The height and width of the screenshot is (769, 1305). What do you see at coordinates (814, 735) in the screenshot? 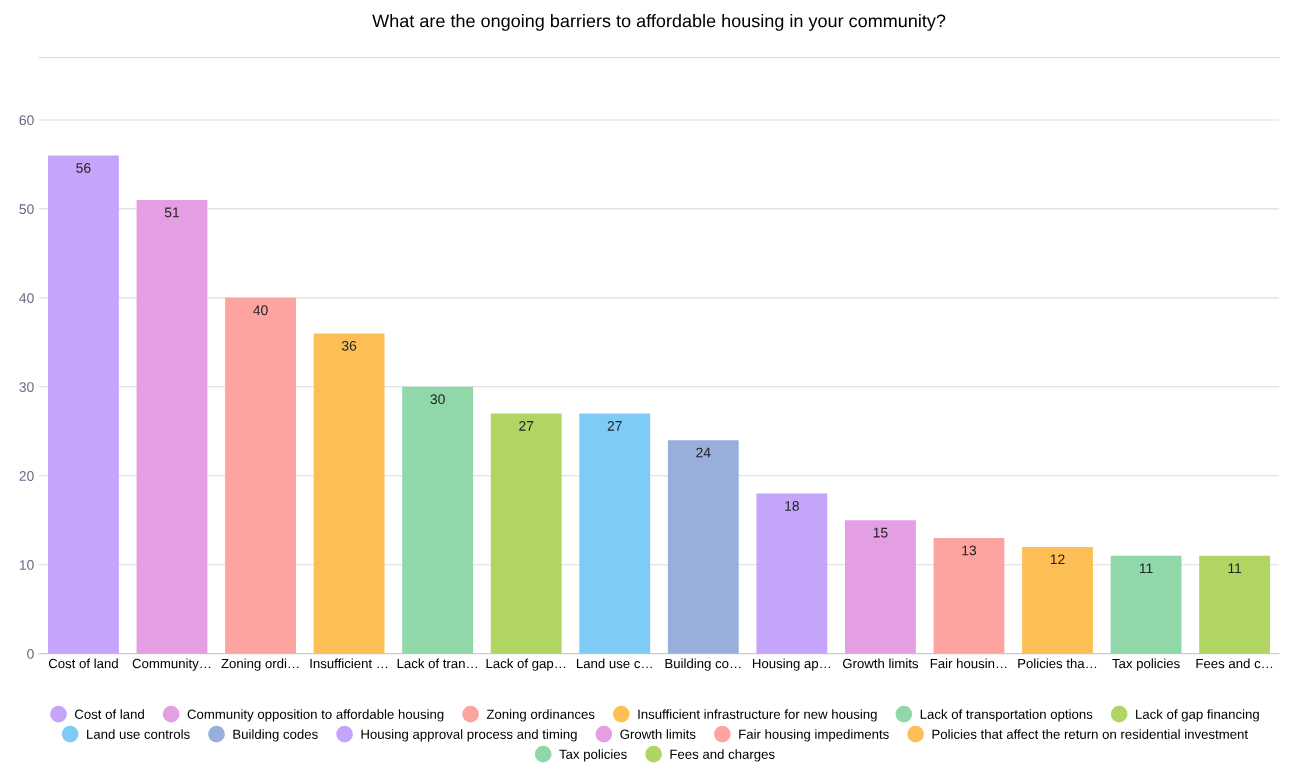
I see `legend-label: Fair housing impediments` at bounding box center [814, 735].